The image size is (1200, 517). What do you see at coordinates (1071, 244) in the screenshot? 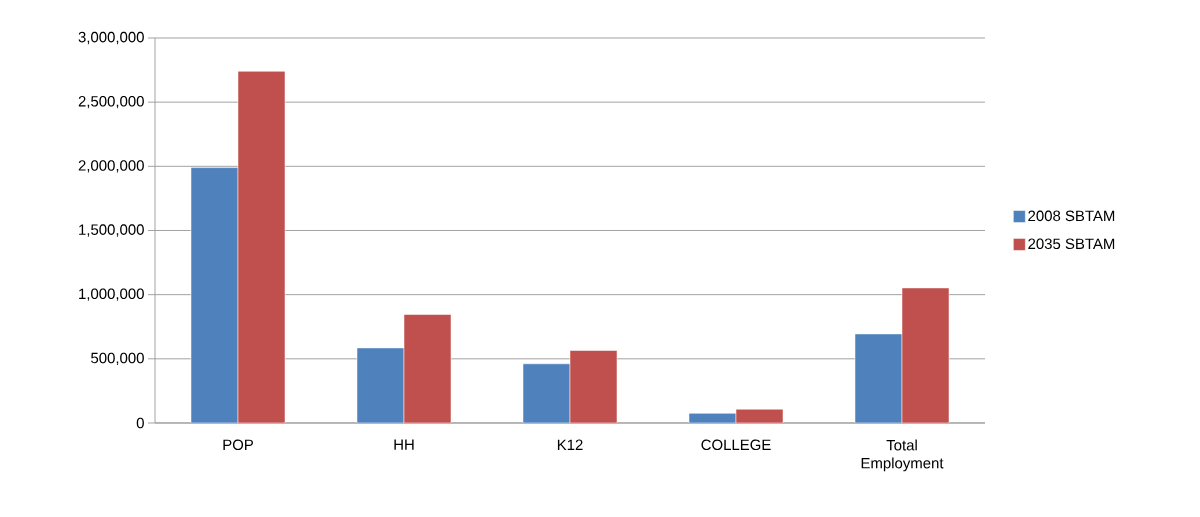
I see `legend-label: 2035 SBTAM` at bounding box center [1071, 244].